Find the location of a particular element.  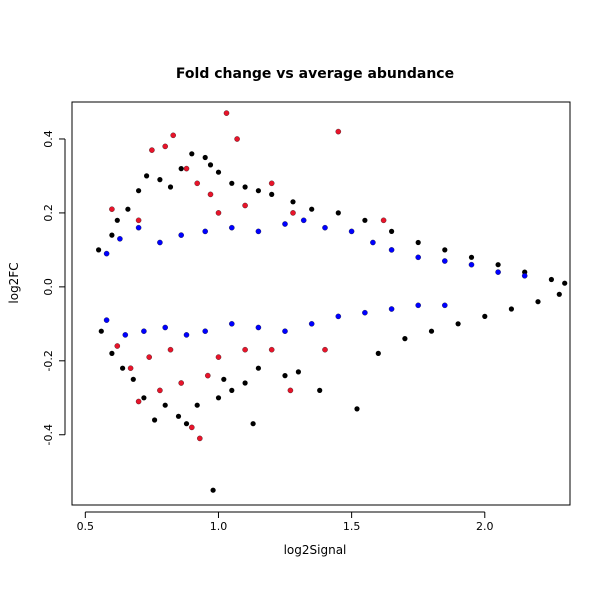

y-tick-label: -0.2 is located at coordinates (48, 360).